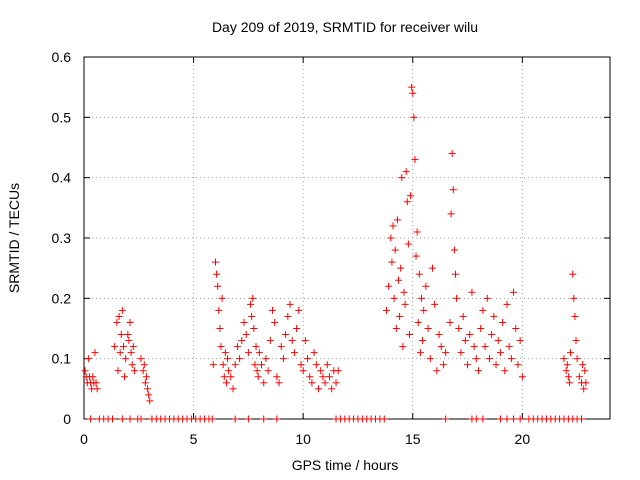 Image resolution: width=640 pixels, height=480 pixels. Describe the element at coordinates (62, 57) in the screenshot. I see `y-tick-label: 0.6` at that location.